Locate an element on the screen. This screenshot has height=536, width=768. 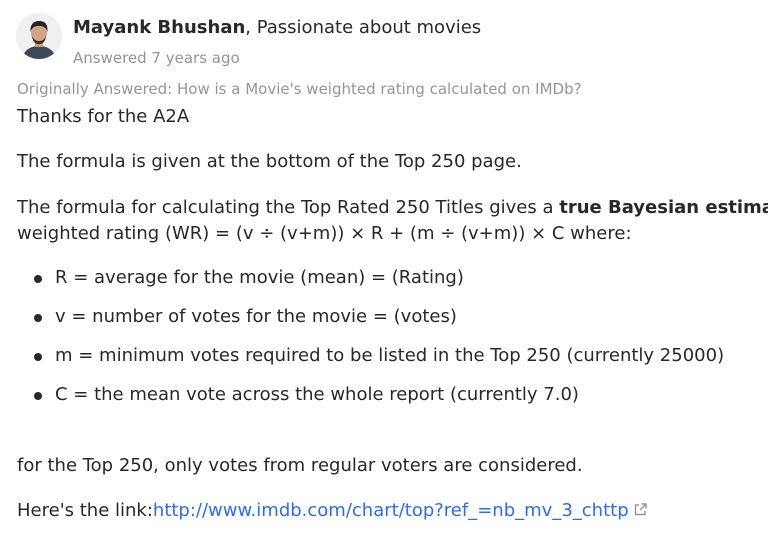
avatar is located at coordinates (39, 36).